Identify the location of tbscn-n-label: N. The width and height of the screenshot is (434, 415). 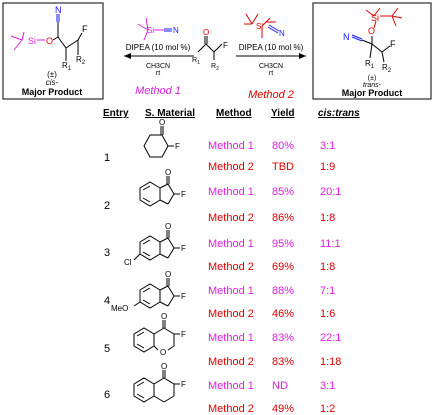
(282, 33).